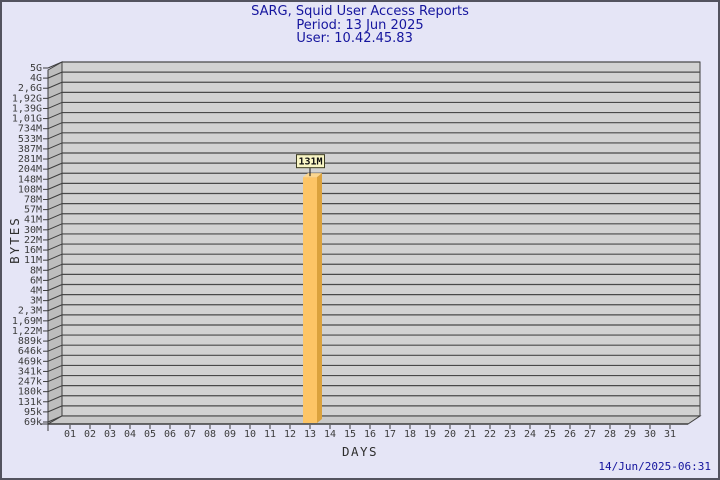 The image size is (720, 480). I want to click on y-tick-label: 1,69M, so click(27, 321).